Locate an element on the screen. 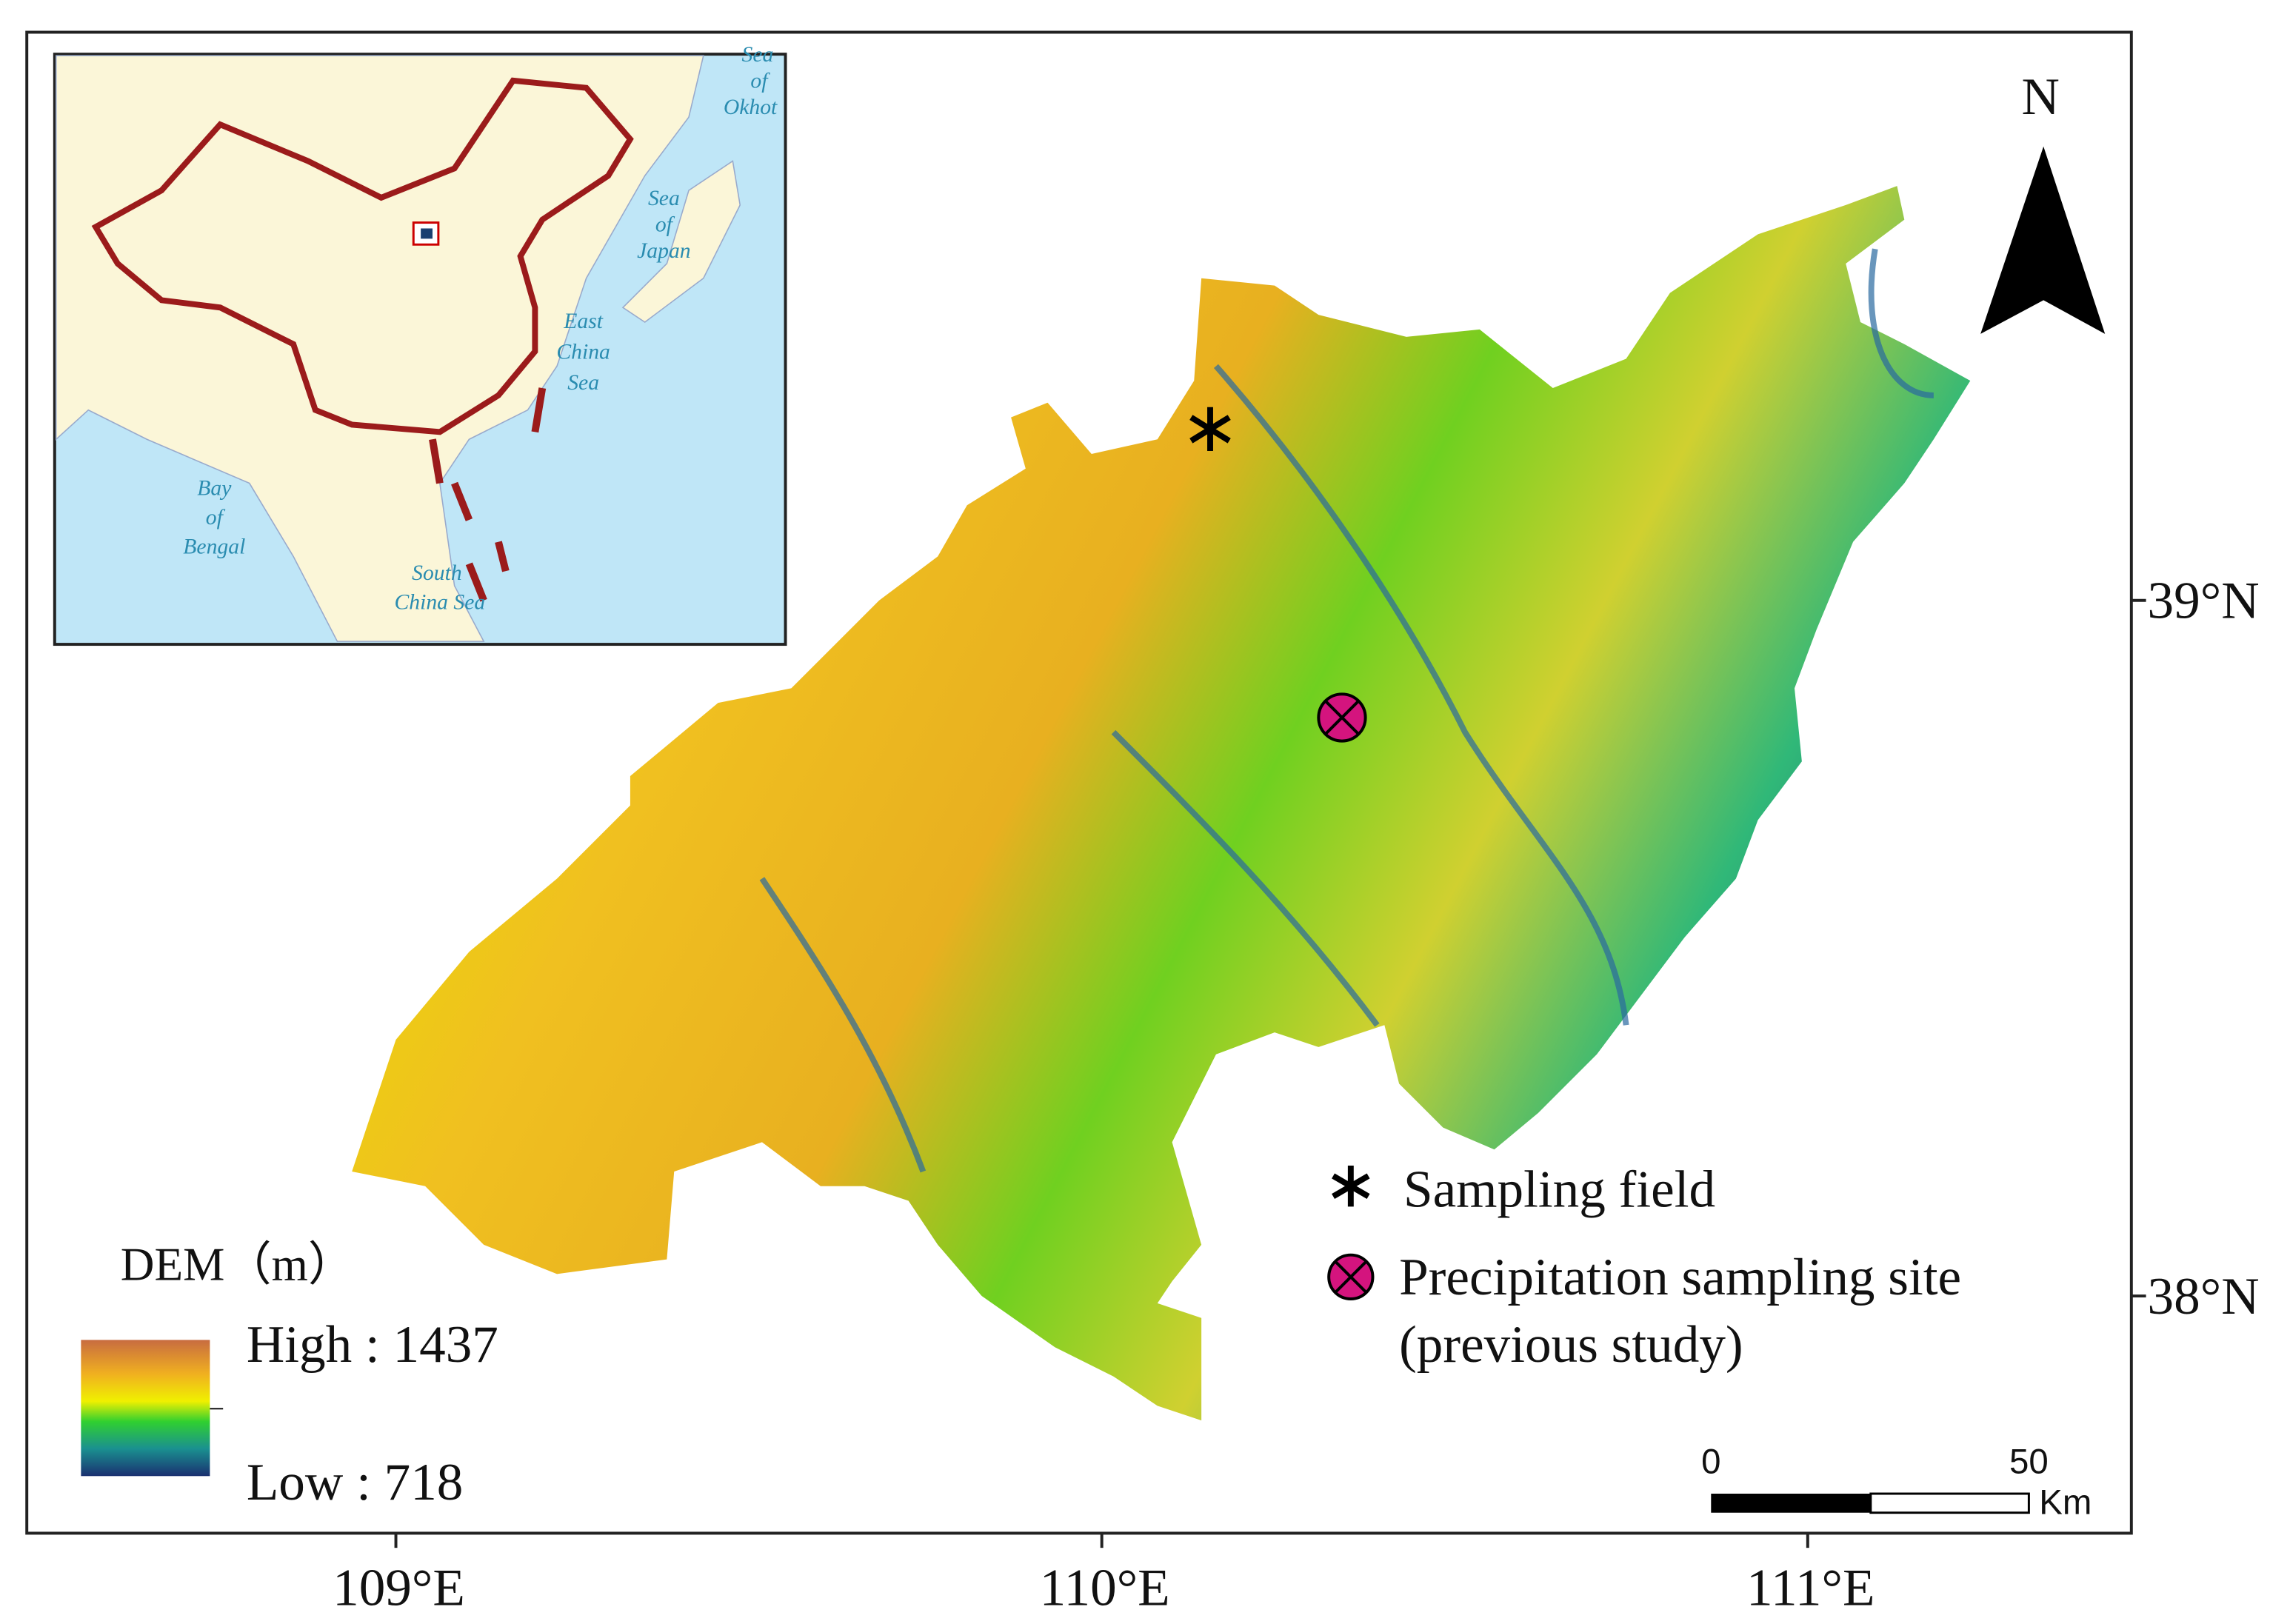 This screenshot has width=2290, height=1624. dem-colorbar is located at coordinates (145, 1408).